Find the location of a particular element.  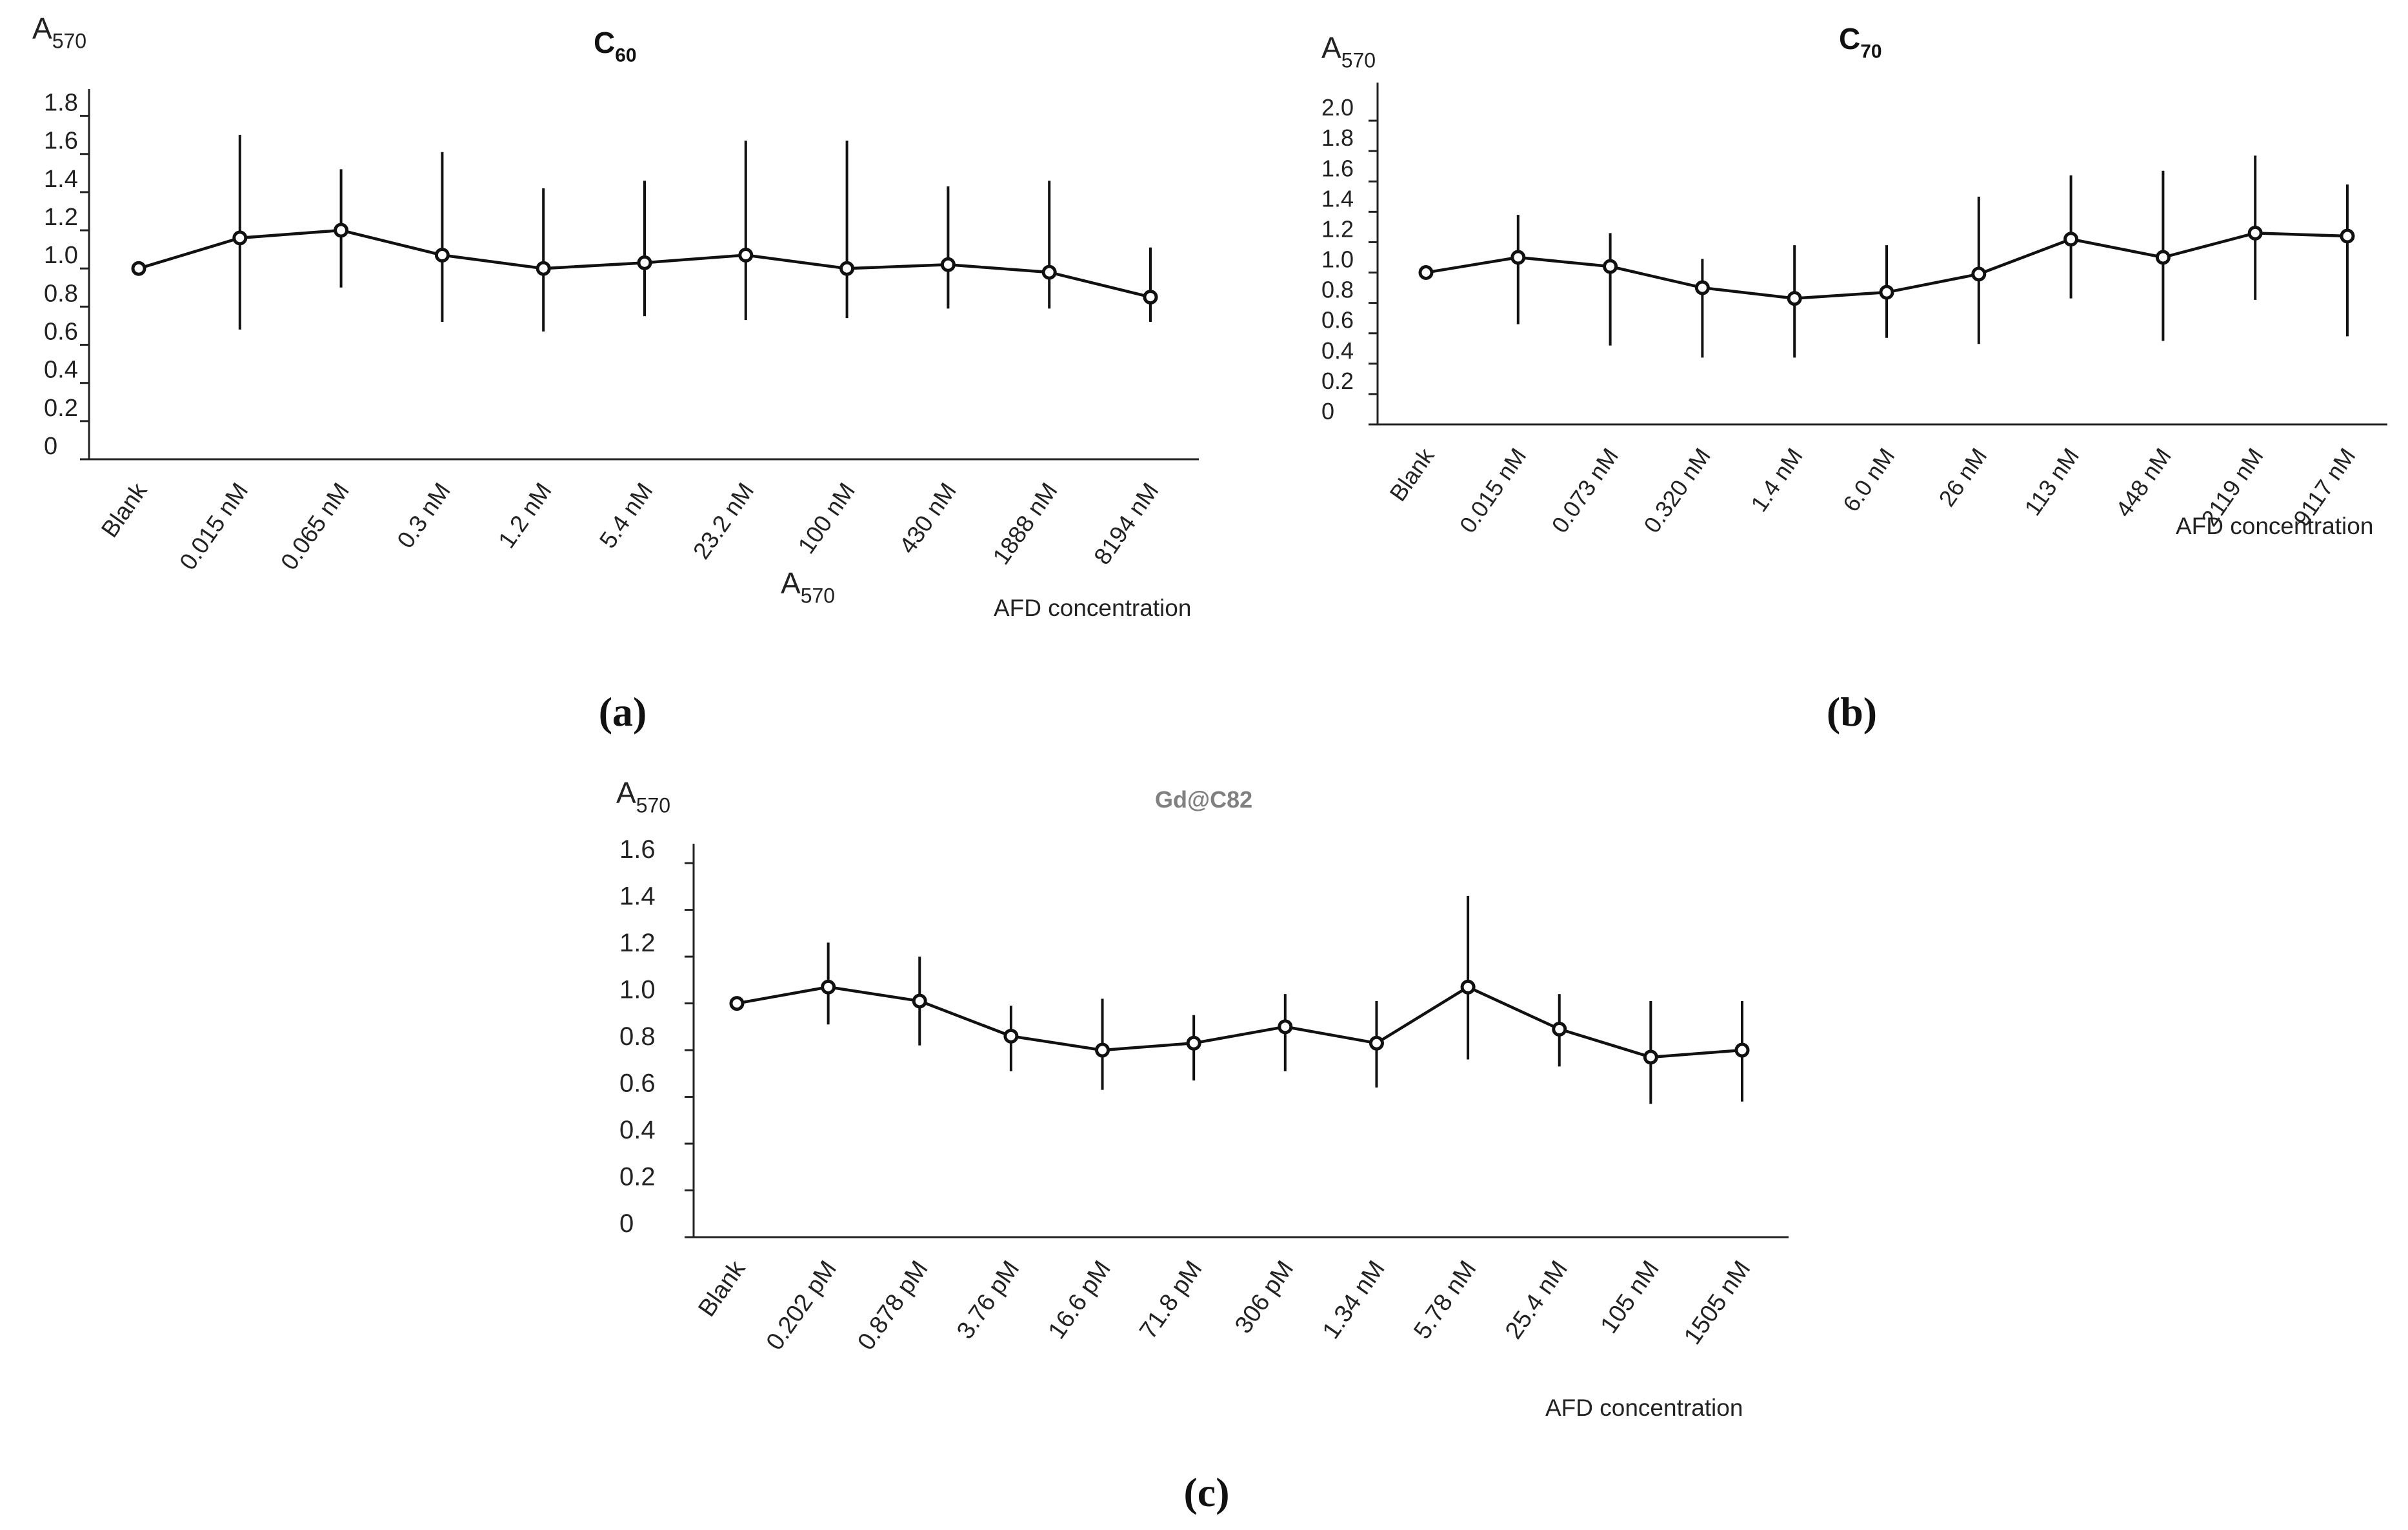

x-tick-label: 0.320 nM is located at coordinates (1677, 490).